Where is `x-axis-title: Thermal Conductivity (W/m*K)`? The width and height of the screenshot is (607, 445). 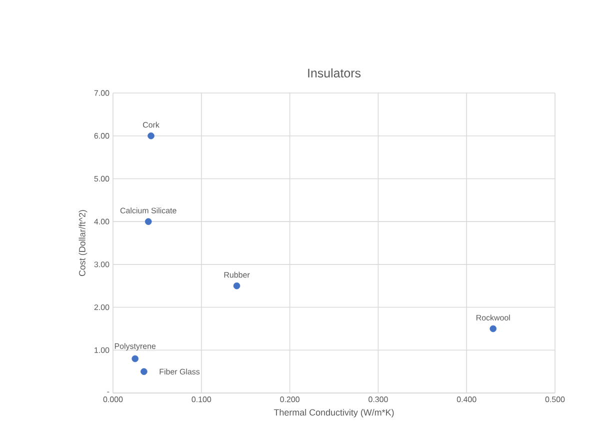 x-axis-title: Thermal Conductivity (W/m*K) is located at coordinates (334, 413).